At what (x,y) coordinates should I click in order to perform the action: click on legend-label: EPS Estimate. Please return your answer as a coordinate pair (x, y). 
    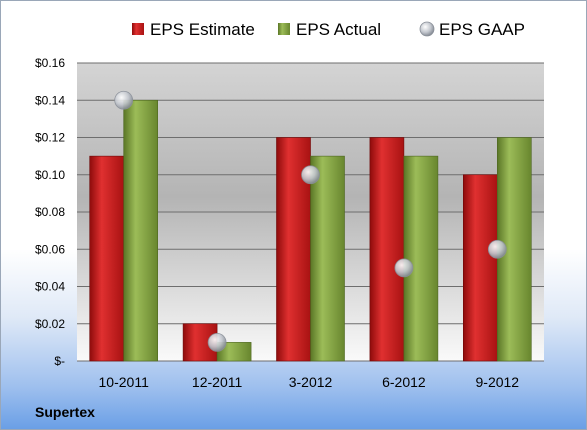
    Looking at the image, I should click on (202, 29).